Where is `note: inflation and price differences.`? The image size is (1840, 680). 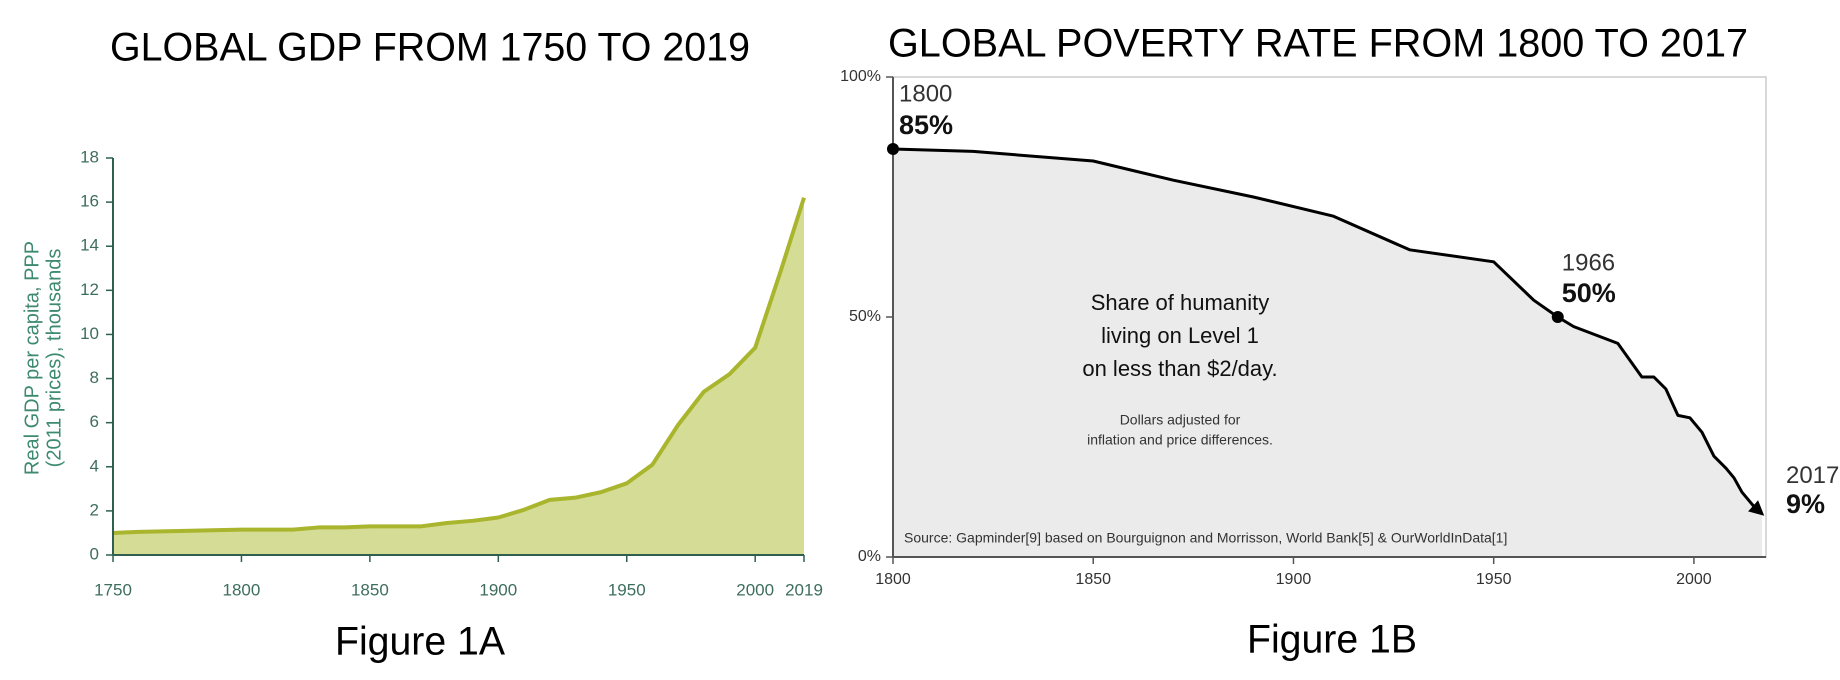 note: inflation and price differences. is located at coordinates (1180, 440).